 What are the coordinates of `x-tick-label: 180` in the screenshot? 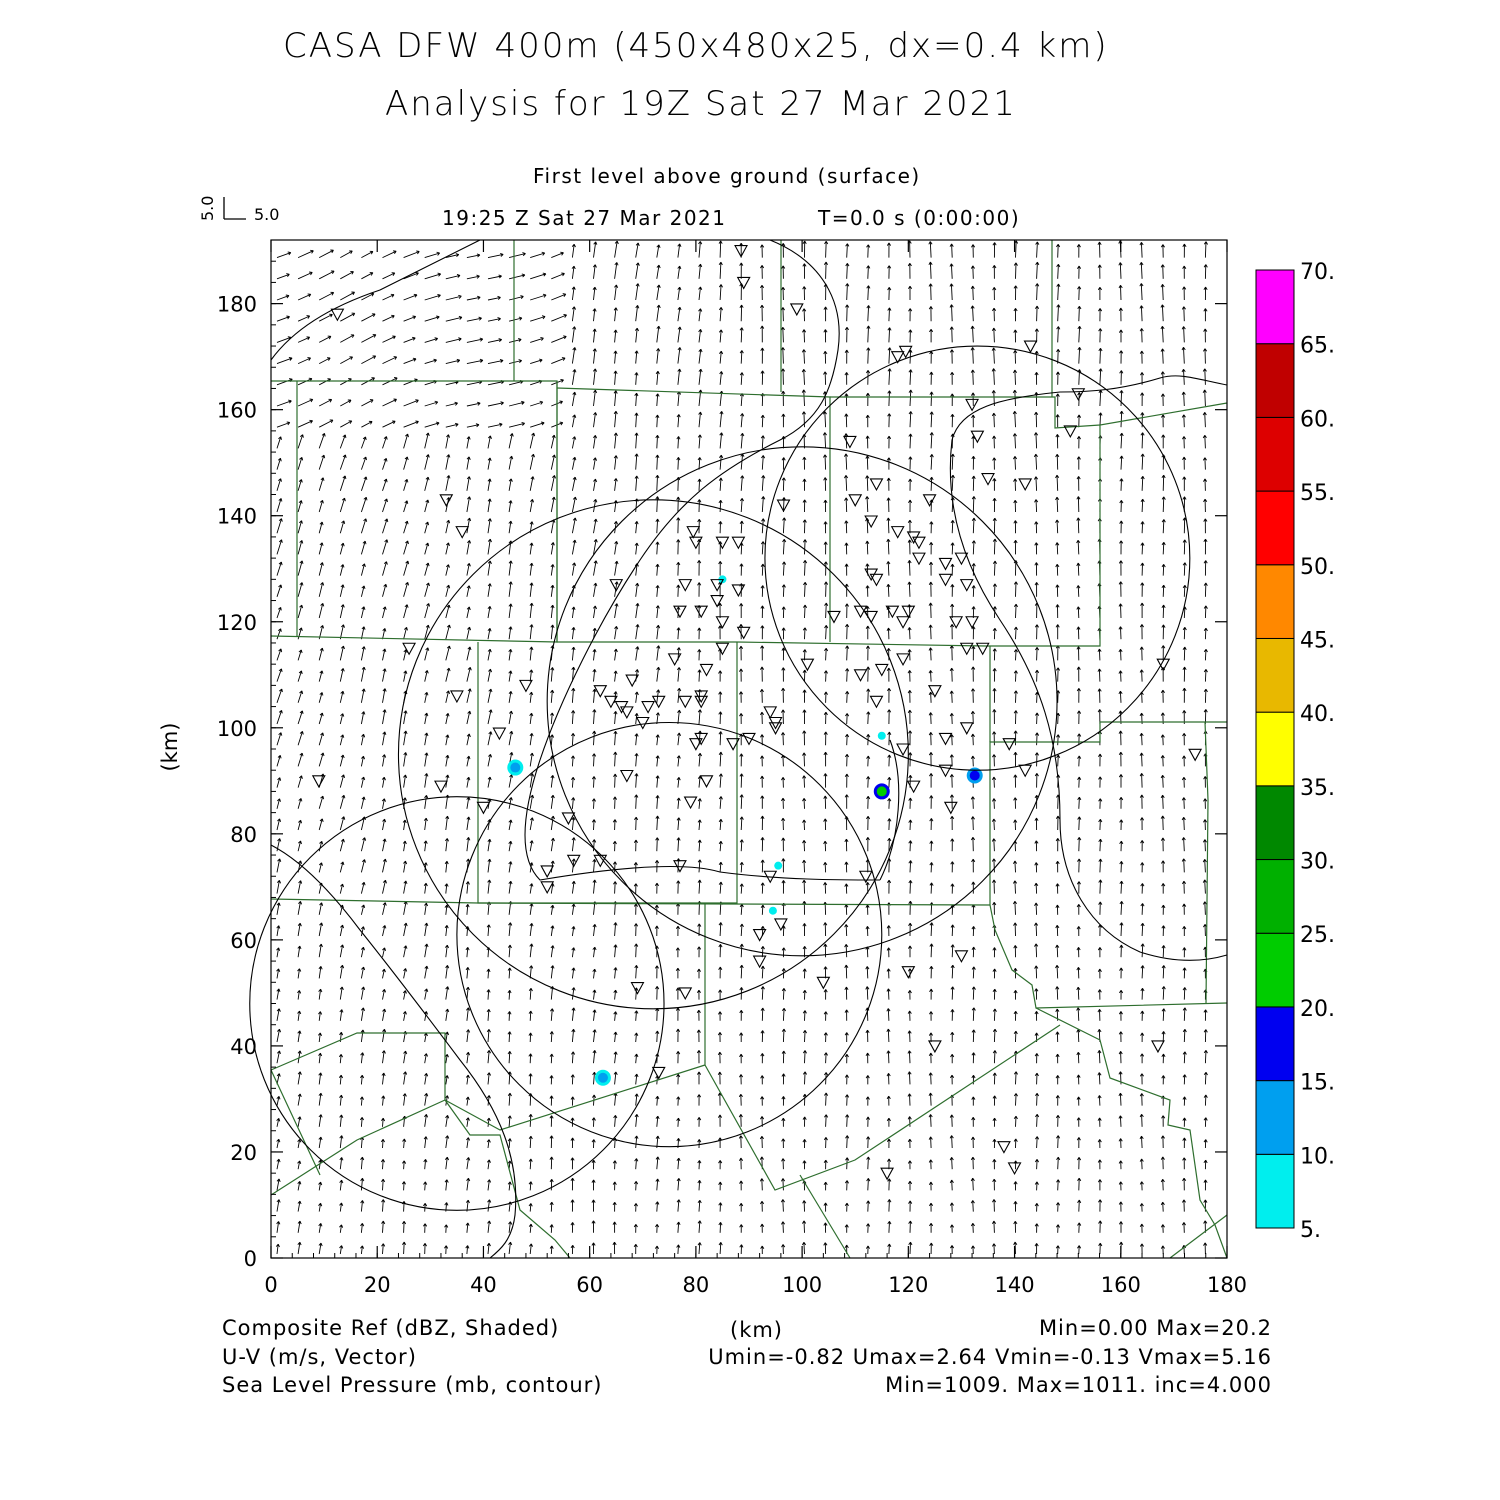 It's located at (1227, 1285).